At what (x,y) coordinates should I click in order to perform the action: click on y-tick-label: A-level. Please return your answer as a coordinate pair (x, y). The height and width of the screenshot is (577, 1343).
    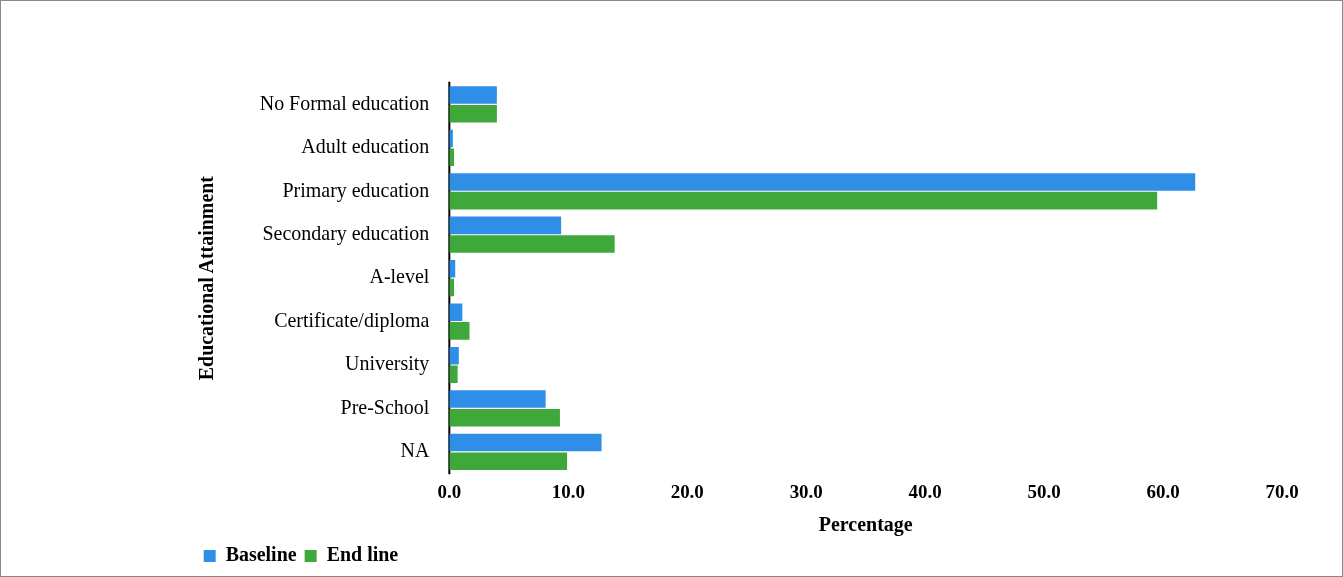
    Looking at the image, I should click on (399, 276).